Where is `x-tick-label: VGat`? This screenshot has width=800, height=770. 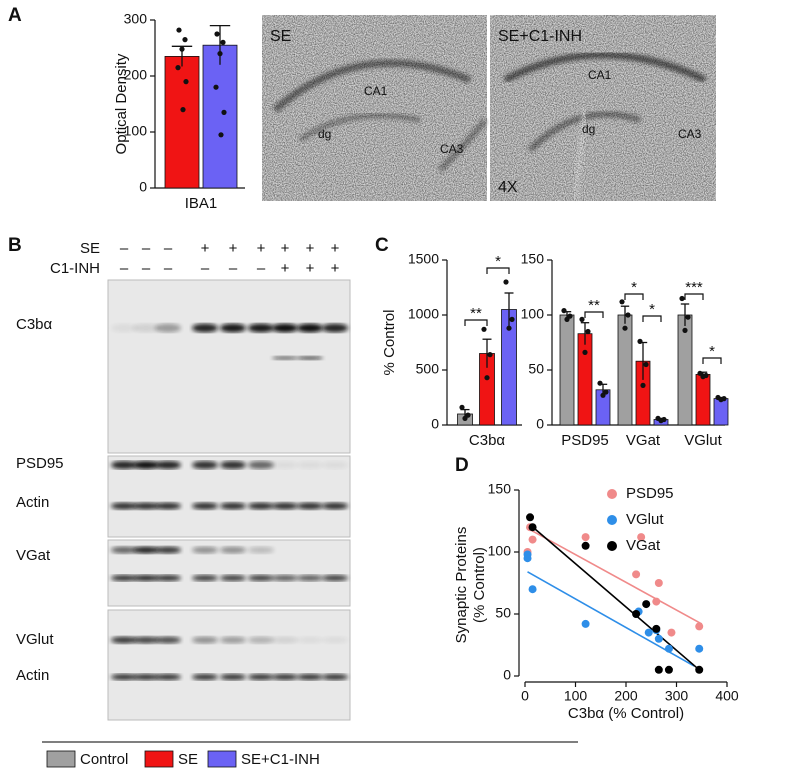 x-tick-label: VGat is located at coordinates (643, 440).